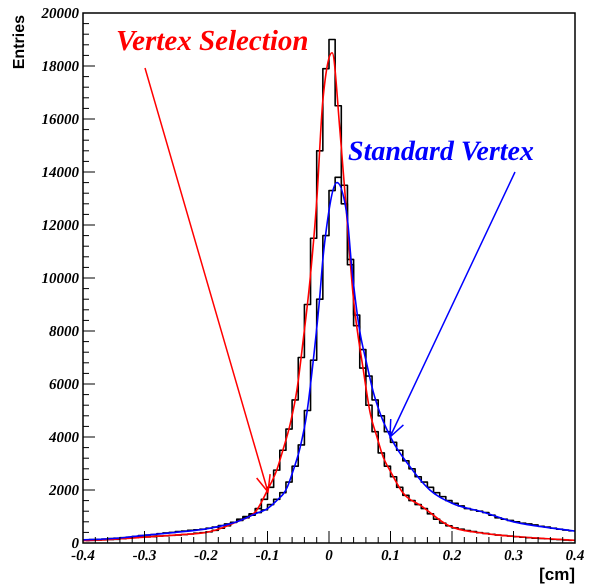 The image size is (592, 586). What do you see at coordinates (64, 491) in the screenshot?
I see `y-tick-label: 2000` at bounding box center [64, 491].